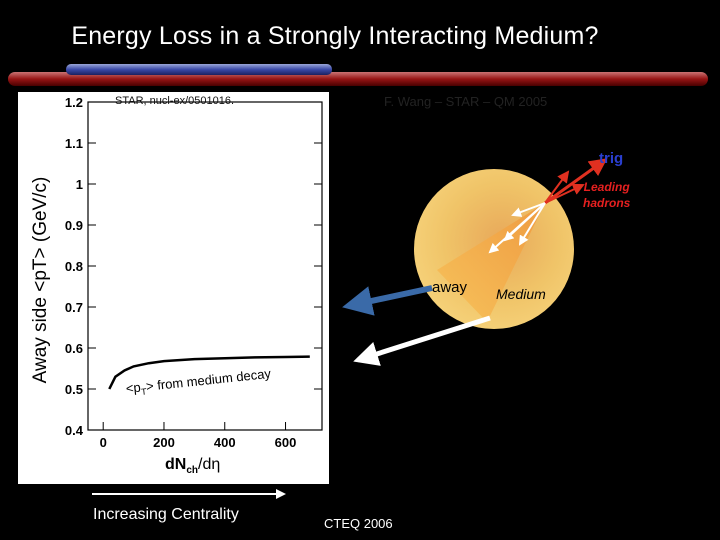  Describe the element at coordinates (79, 184) in the screenshot. I see `y-tick-label: 1` at that location.